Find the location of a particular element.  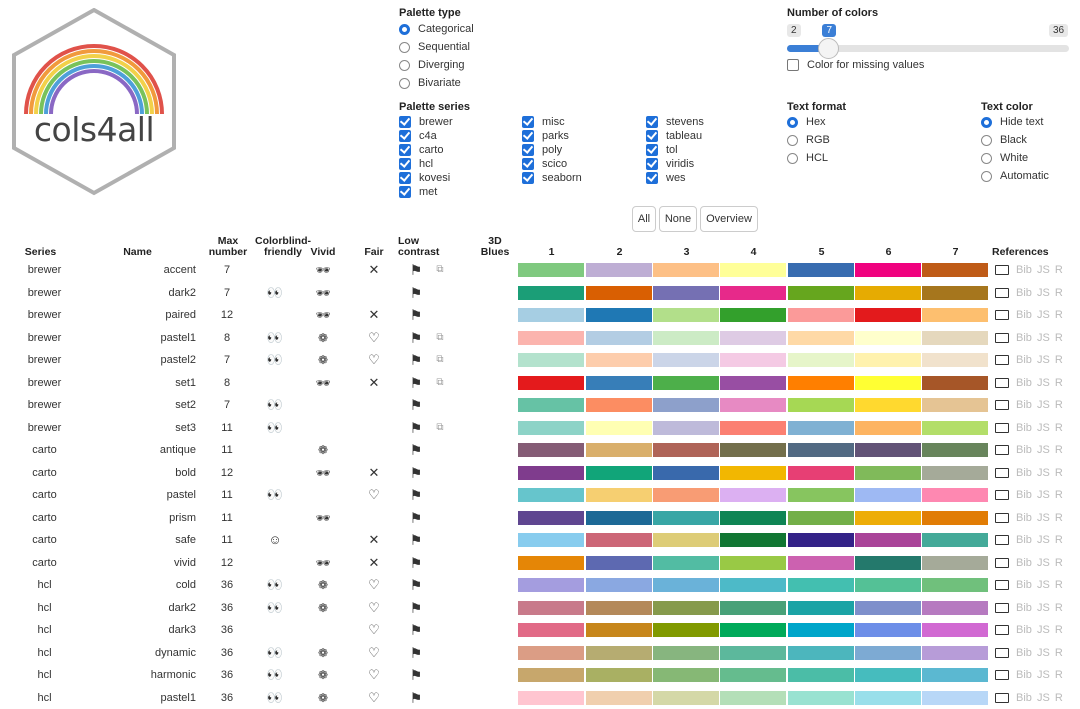

check-wes: wes is located at coordinates (675, 178).